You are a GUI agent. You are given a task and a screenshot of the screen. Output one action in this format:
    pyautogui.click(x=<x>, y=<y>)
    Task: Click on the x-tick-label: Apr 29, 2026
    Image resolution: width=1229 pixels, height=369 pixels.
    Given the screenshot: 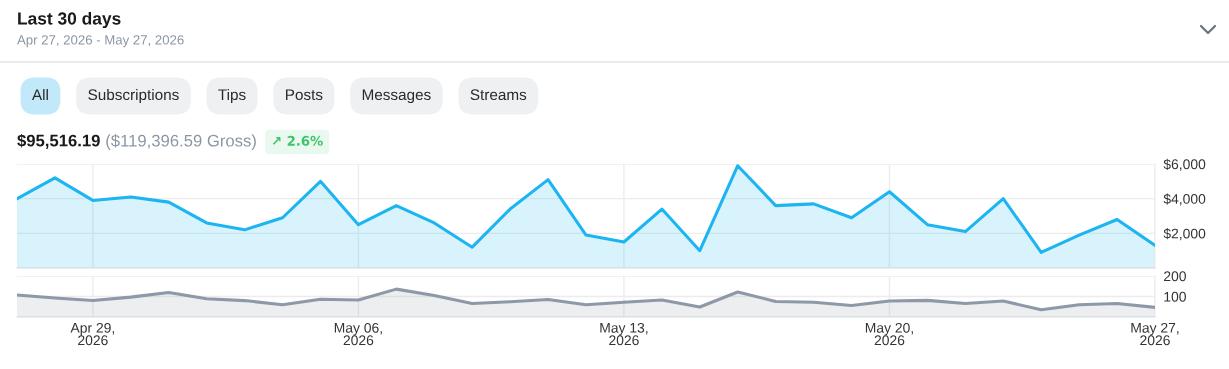 What is the action you would take?
    pyautogui.click(x=92, y=334)
    